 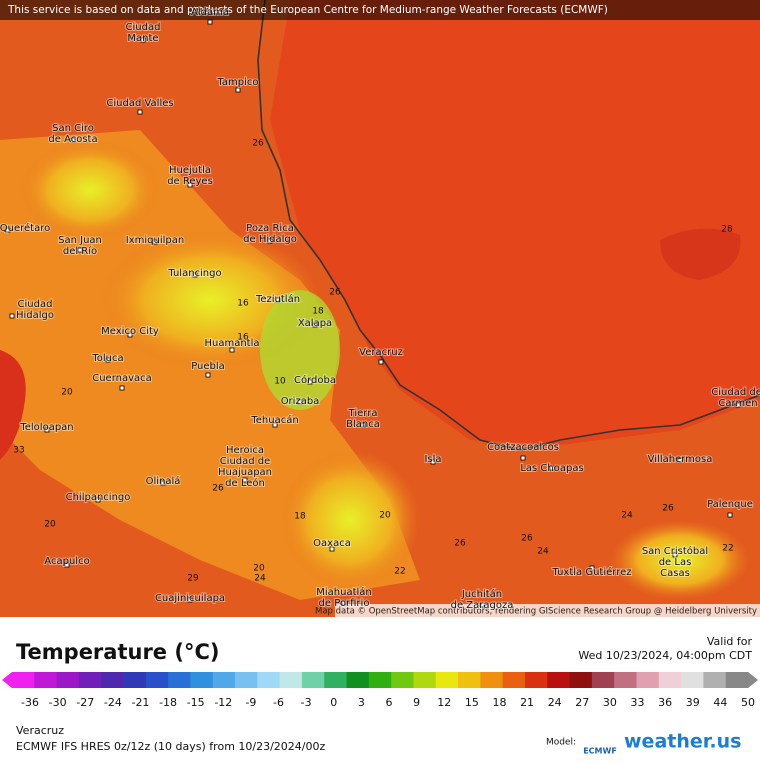 What do you see at coordinates (30, 702) in the screenshot?
I see `legend-tick: -36` at bounding box center [30, 702].